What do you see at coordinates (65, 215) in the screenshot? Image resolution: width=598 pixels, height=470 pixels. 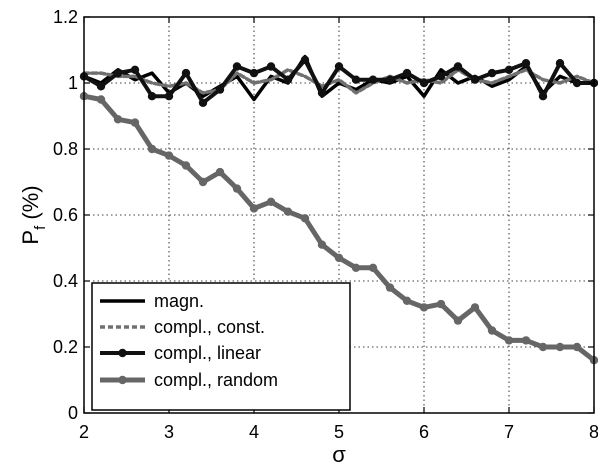 I see `y-tick-label: 0.6` at bounding box center [65, 215].